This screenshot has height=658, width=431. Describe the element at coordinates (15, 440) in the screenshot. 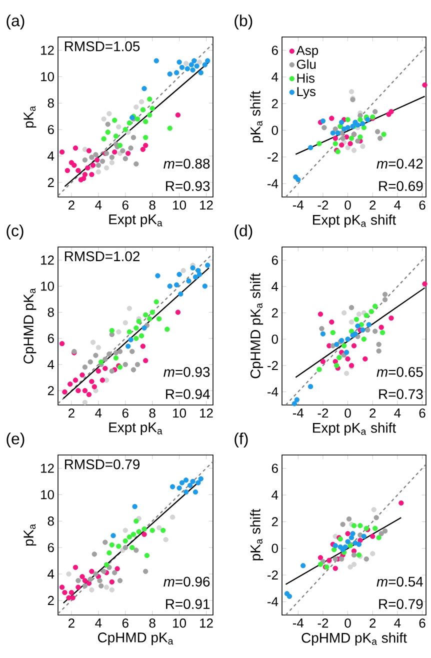

I see `chart-title: (e)` at that location.